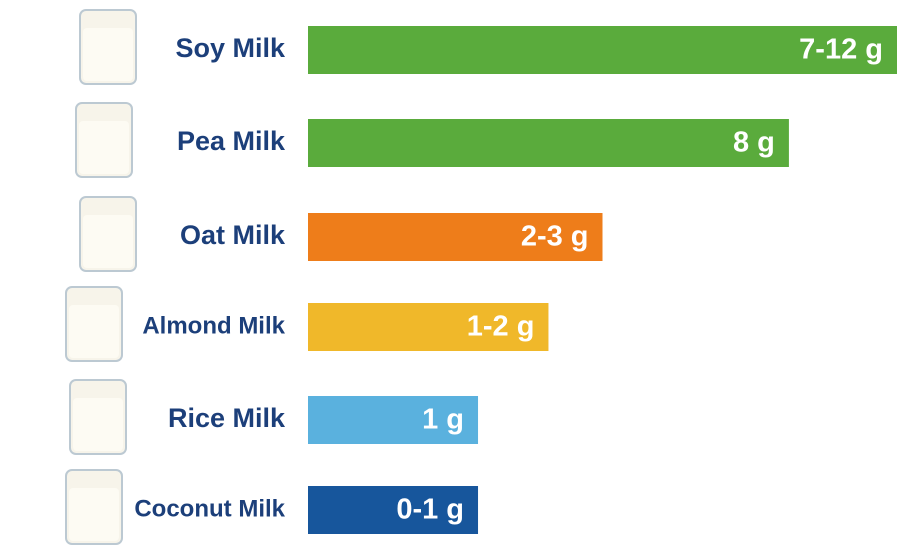 Image resolution: width=897 pixels, height=556 pixels. I want to click on value-label: 2-3 g, so click(555, 237).